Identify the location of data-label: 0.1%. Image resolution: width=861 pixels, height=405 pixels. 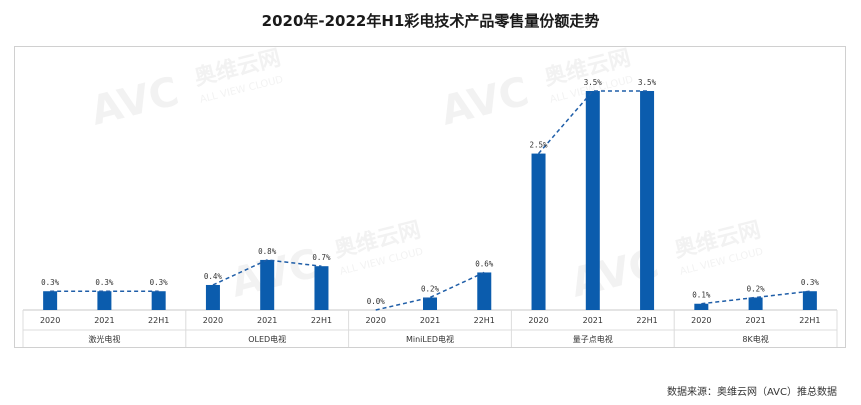
(701, 295).